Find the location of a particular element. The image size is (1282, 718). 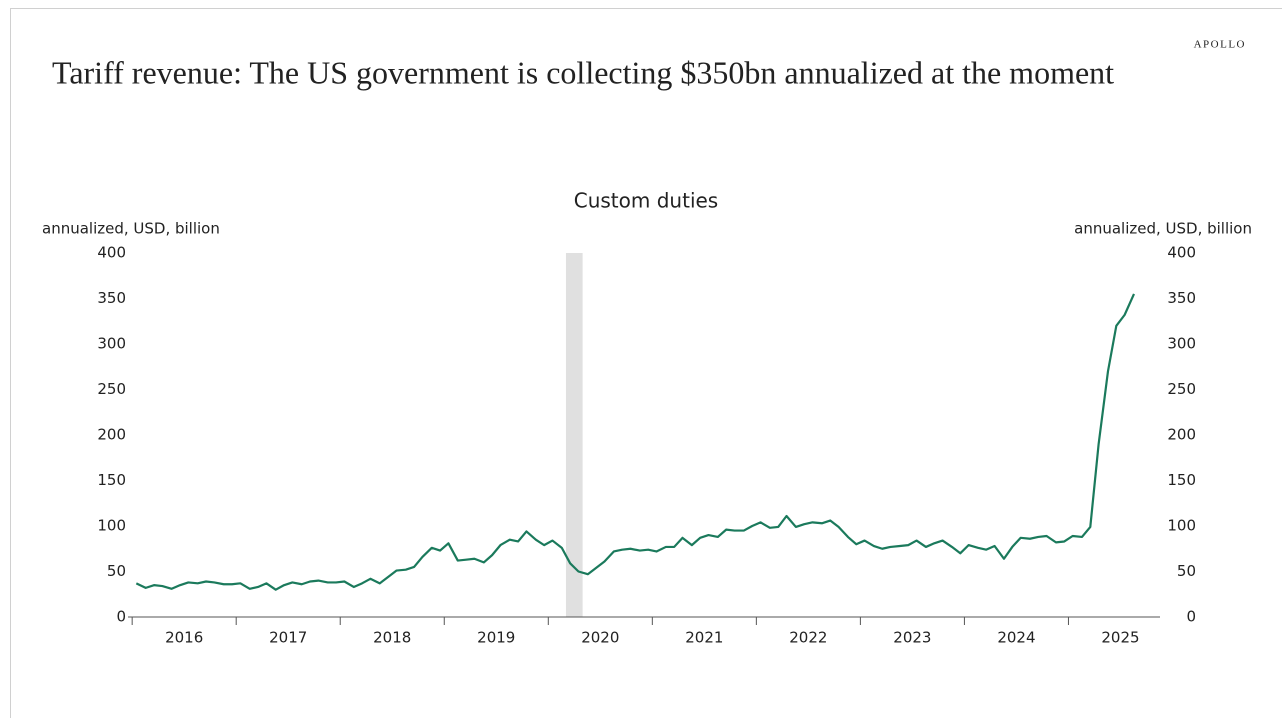

y-tick-label: 400 is located at coordinates (111, 253).